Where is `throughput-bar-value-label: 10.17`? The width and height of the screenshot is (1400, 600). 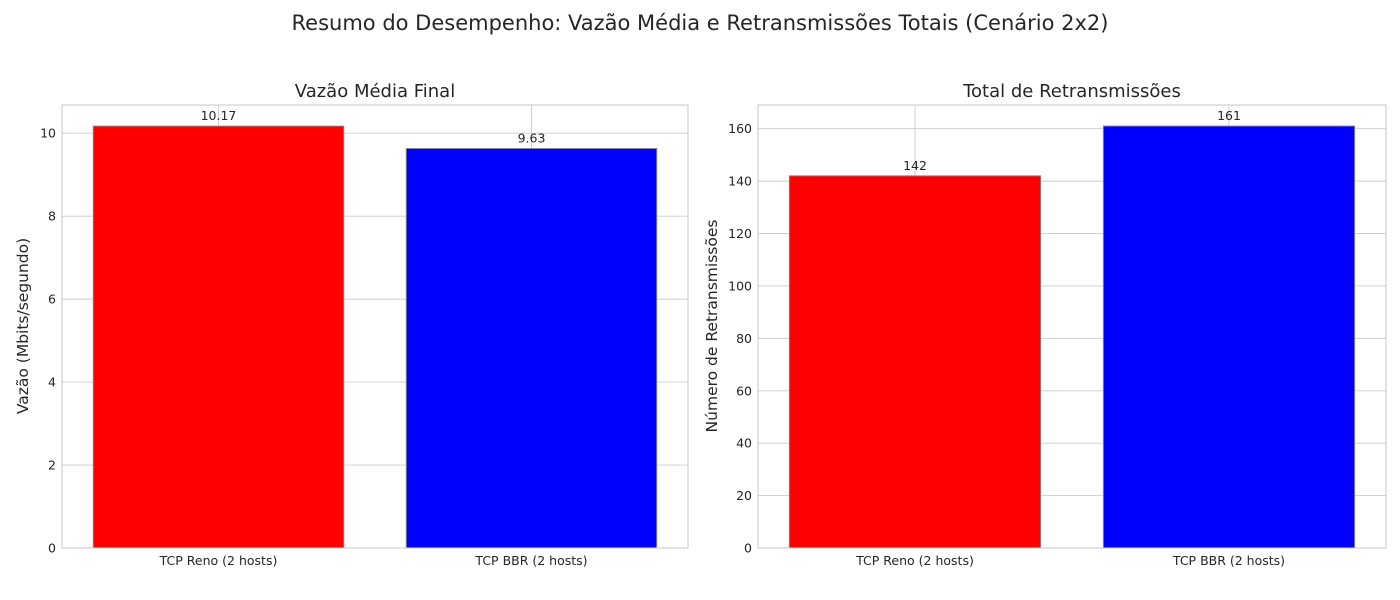 throughput-bar-value-label: 10.17 is located at coordinates (219, 115).